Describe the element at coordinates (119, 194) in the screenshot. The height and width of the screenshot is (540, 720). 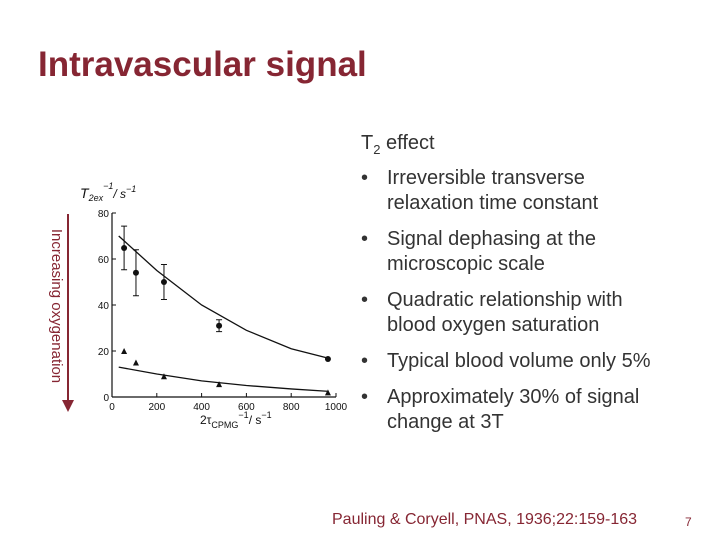
I see `y-axis-label-part: / s` at that location.